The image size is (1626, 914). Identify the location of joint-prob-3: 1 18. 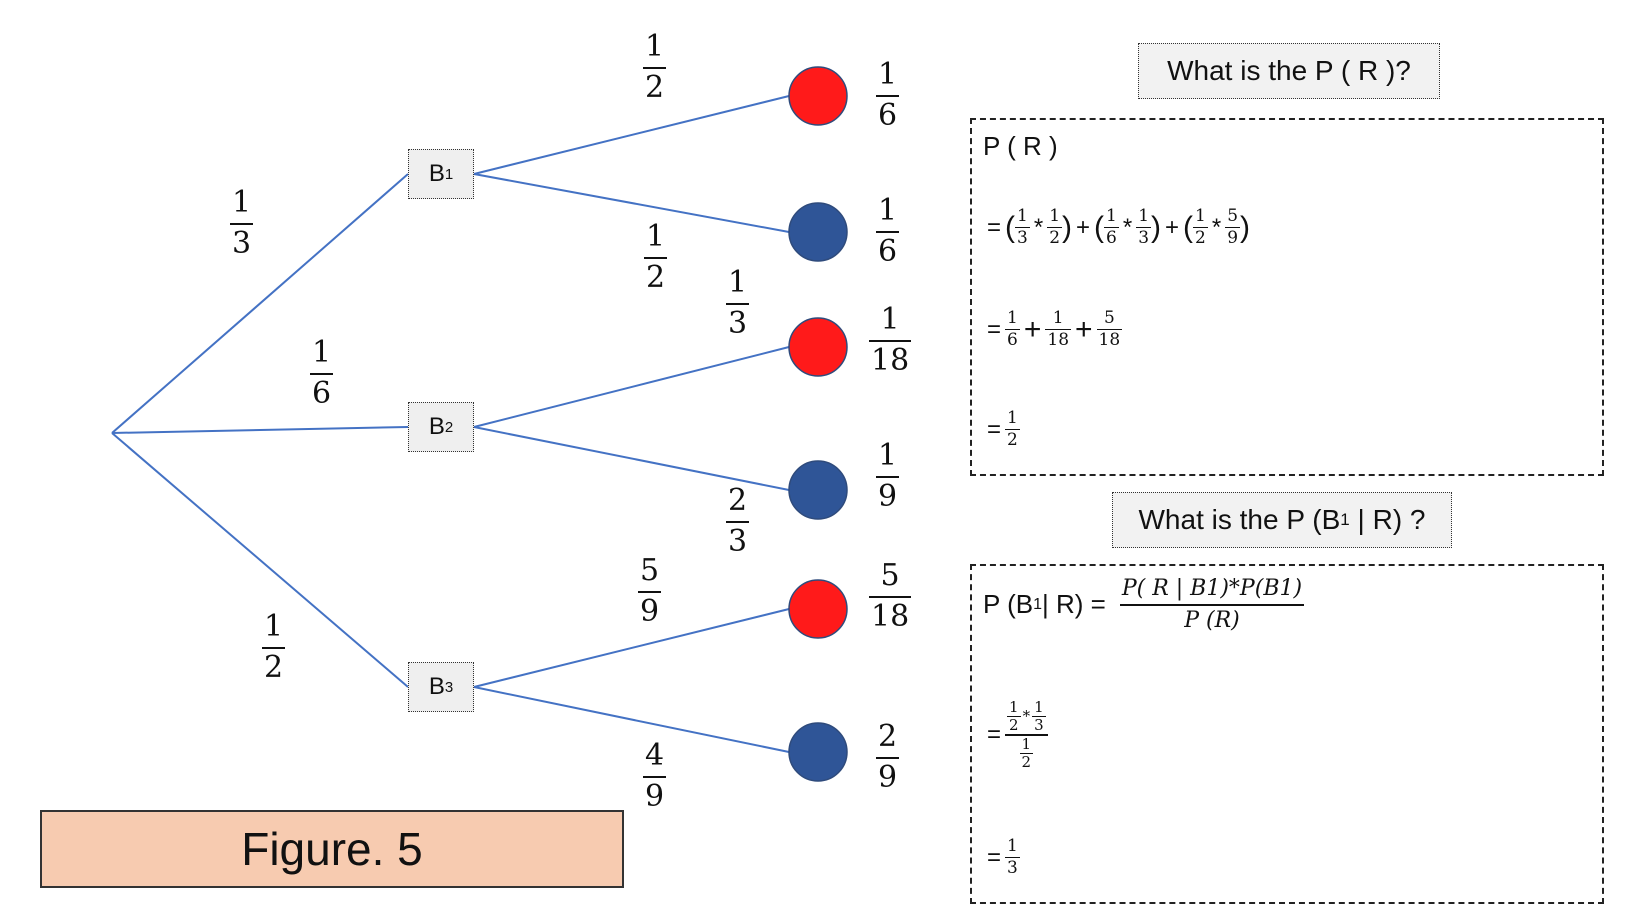
(890, 340).